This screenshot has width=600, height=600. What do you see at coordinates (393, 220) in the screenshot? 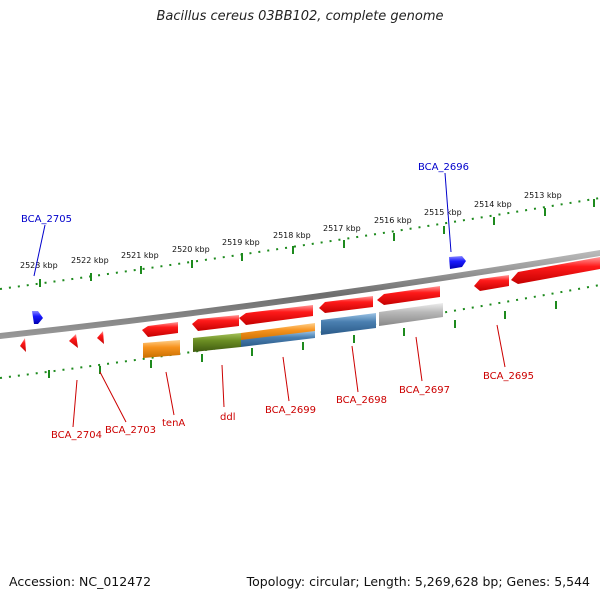
I see `tick-label: 2516 kbp` at bounding box center [393, 220].